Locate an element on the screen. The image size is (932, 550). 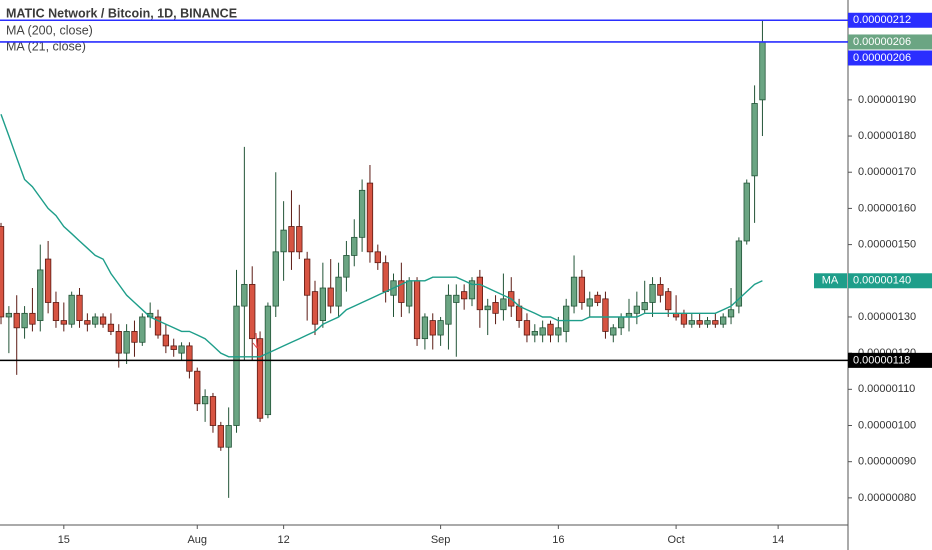
y-tick-label: 0.00000170 is located at coordinates (887, 172).